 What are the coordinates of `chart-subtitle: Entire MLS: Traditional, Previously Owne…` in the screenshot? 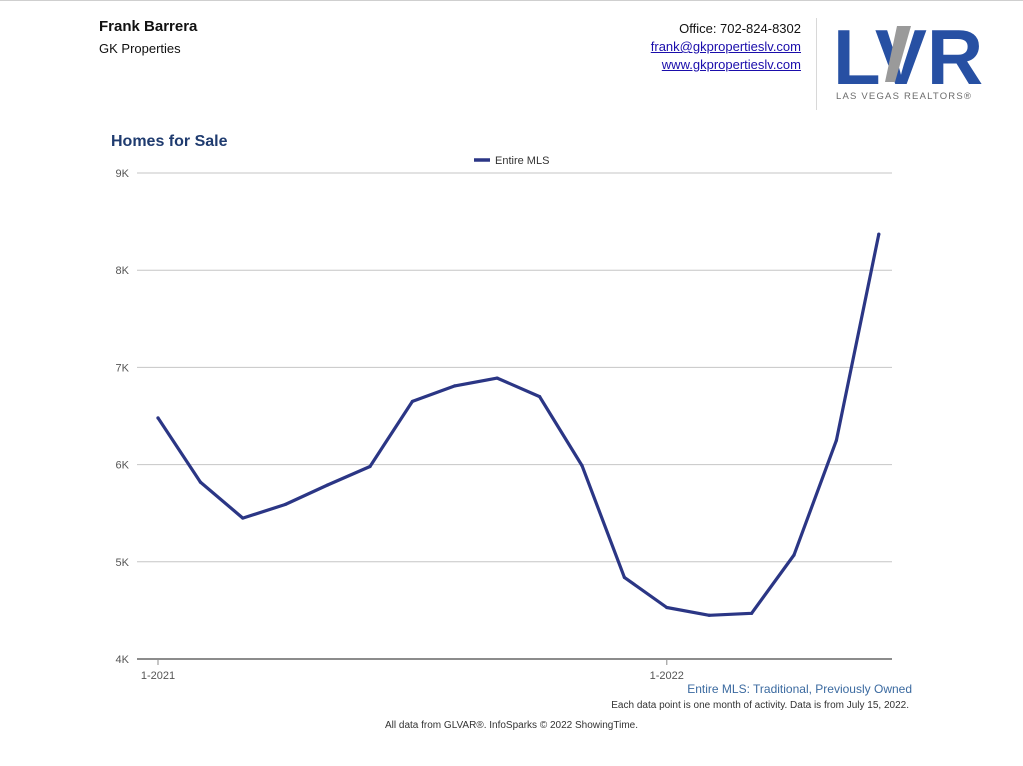 It's located at (799, 689).